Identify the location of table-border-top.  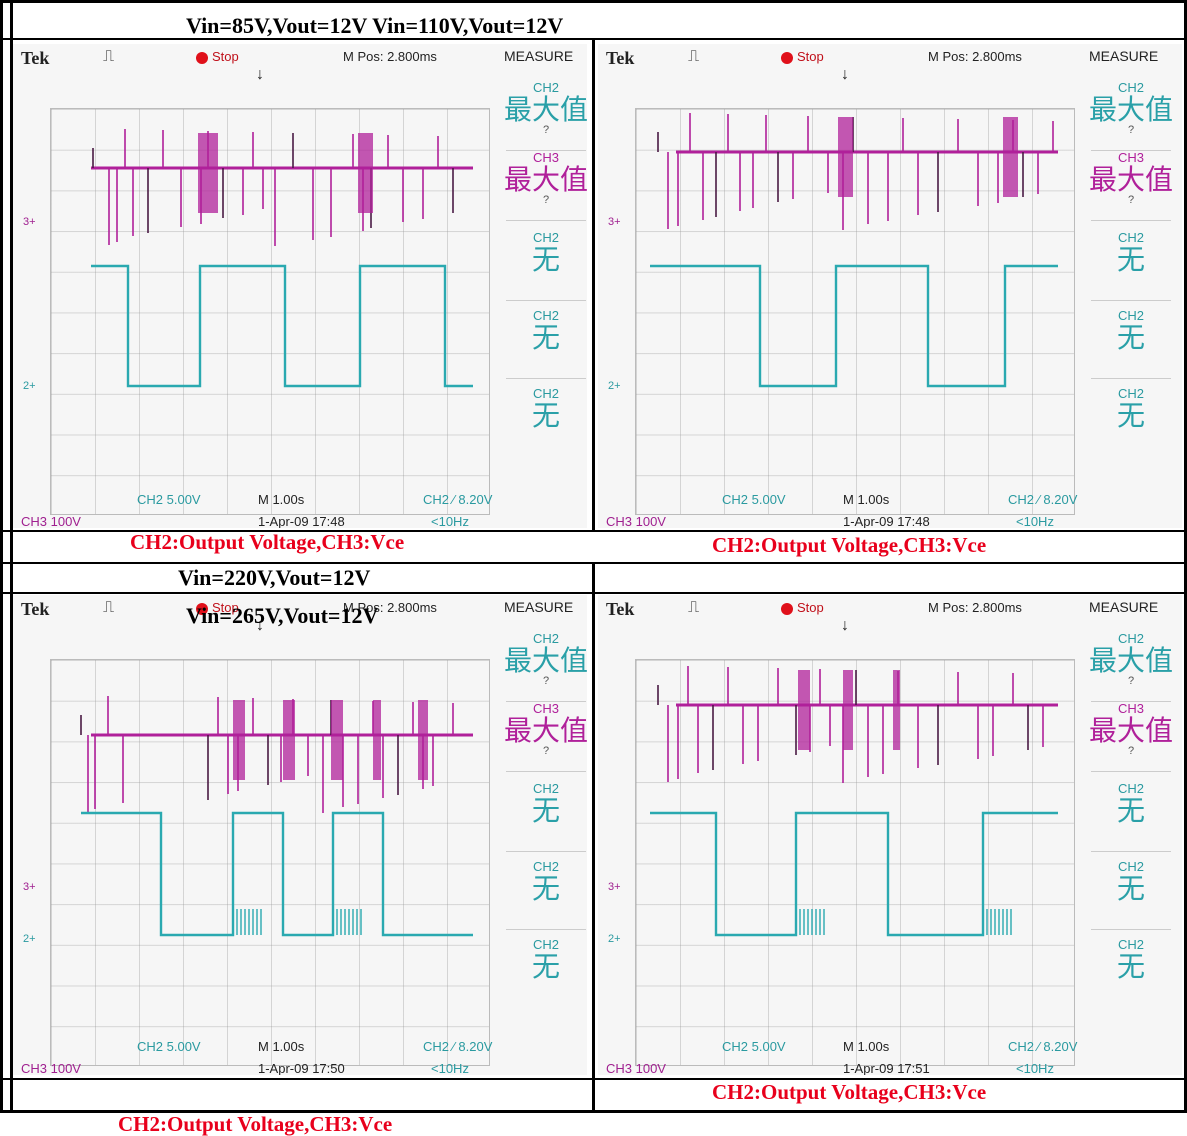
(593, 1).